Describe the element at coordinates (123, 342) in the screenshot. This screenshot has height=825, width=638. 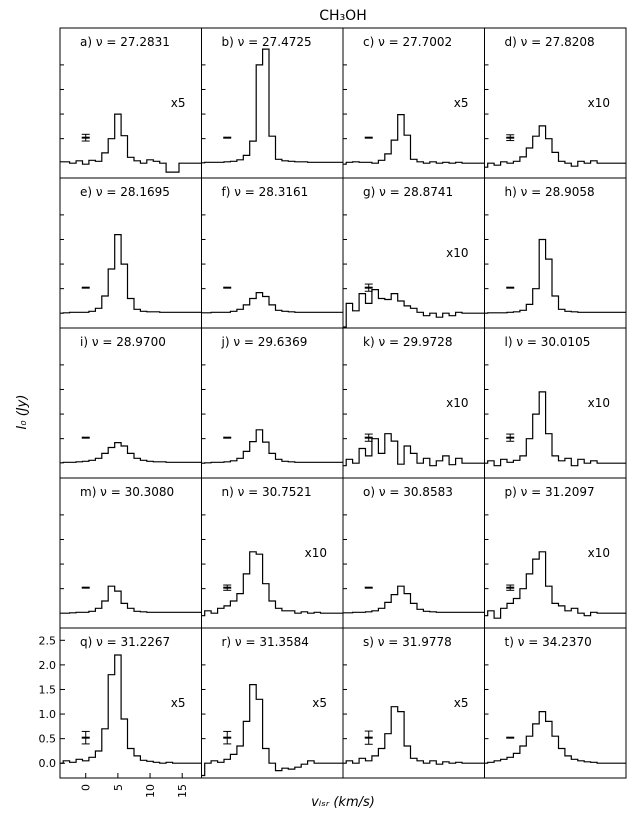
I see `panel-label: i) ν = 28.9700` at that location.